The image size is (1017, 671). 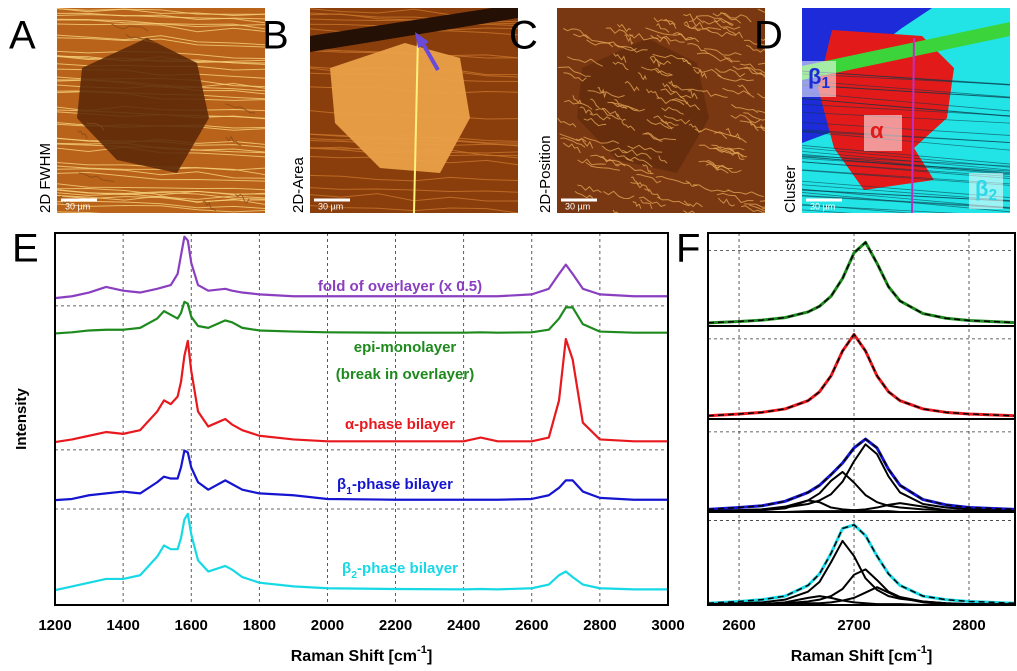 I want to click on bright-line, so click(x=416, y=124).